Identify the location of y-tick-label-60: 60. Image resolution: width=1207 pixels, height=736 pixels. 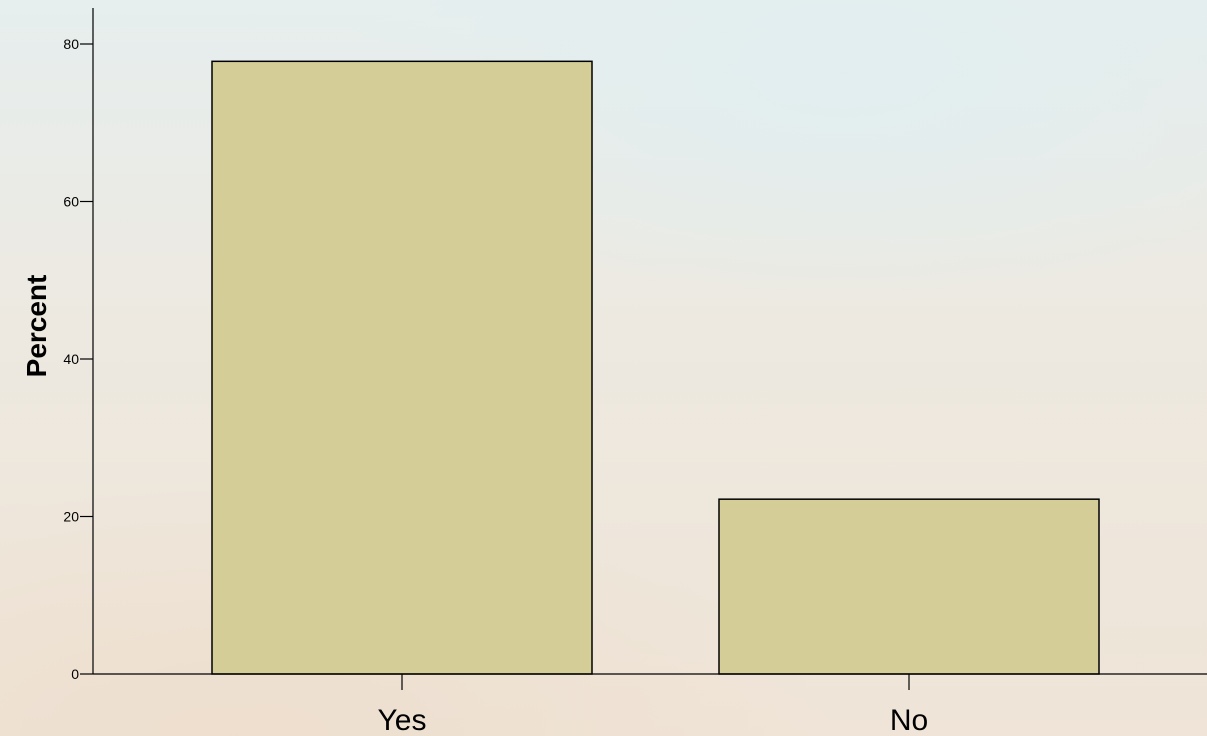
(71, 202).